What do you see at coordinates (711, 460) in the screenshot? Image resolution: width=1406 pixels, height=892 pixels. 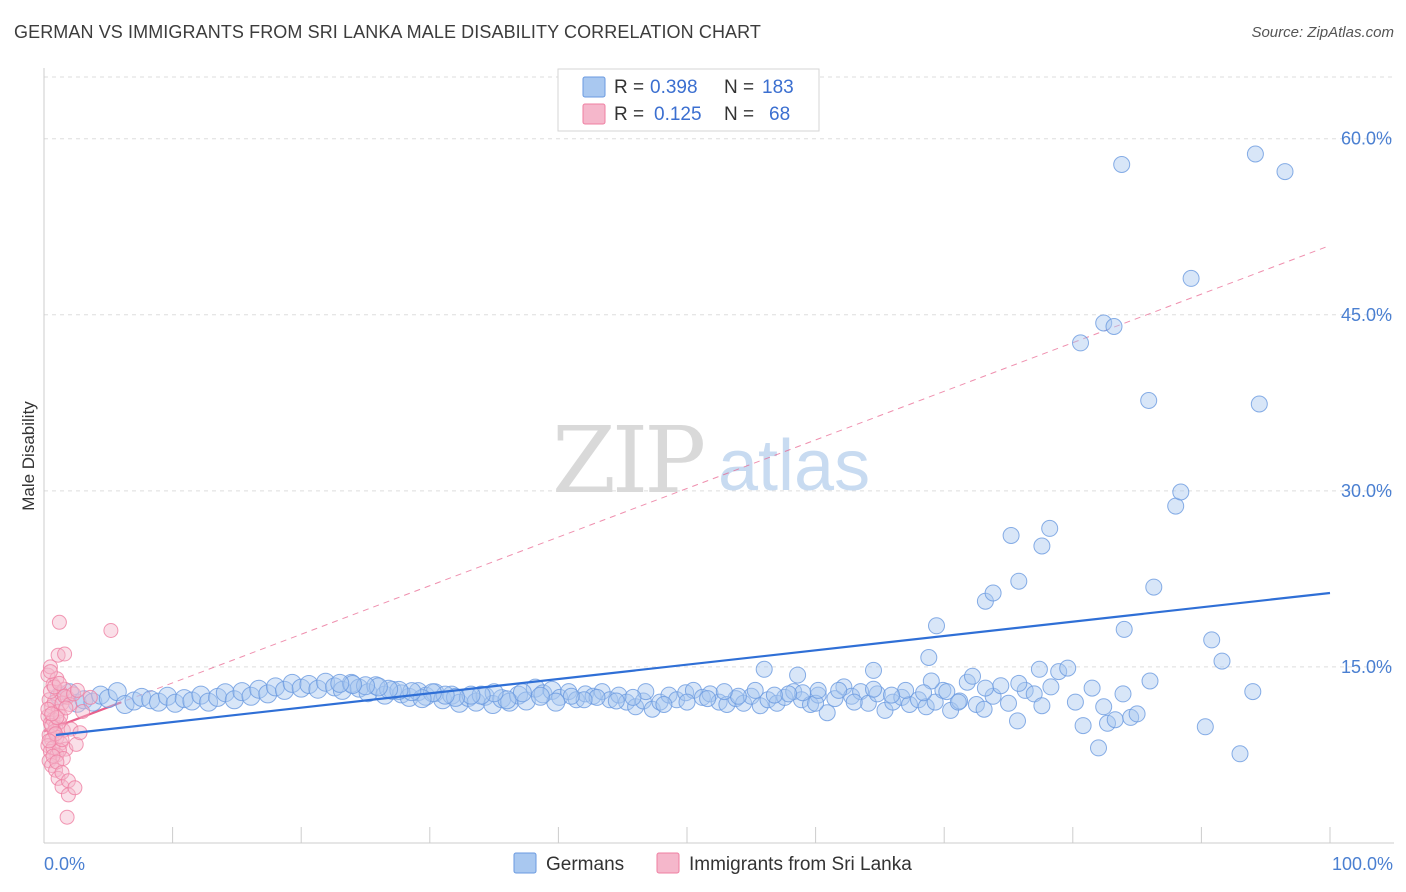 I see `watermark: ZIP atlas` at bounding box center [711, 460].